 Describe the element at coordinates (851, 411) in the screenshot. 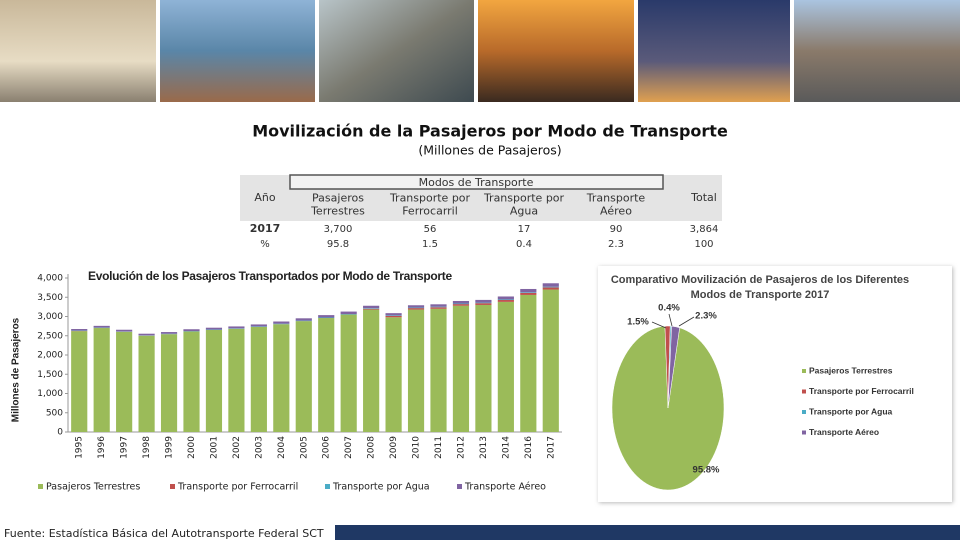

I see `pie-legend-label: Transporte por Agua` at that location.